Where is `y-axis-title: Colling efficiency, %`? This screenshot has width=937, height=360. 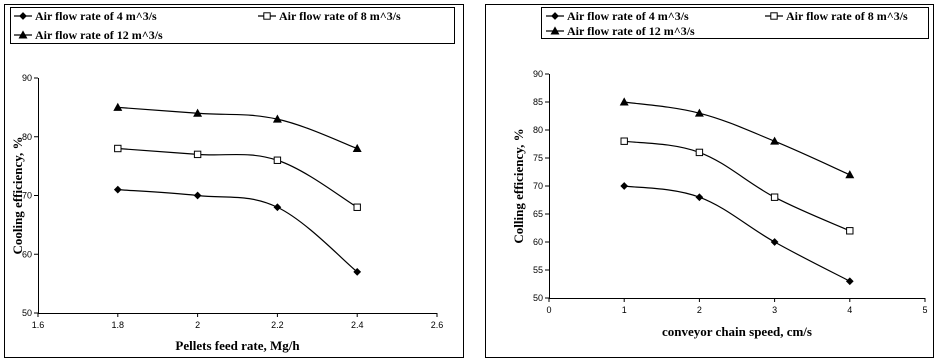 y-axis-title: Colling efficiency, % is located at coordinates (518, 185).